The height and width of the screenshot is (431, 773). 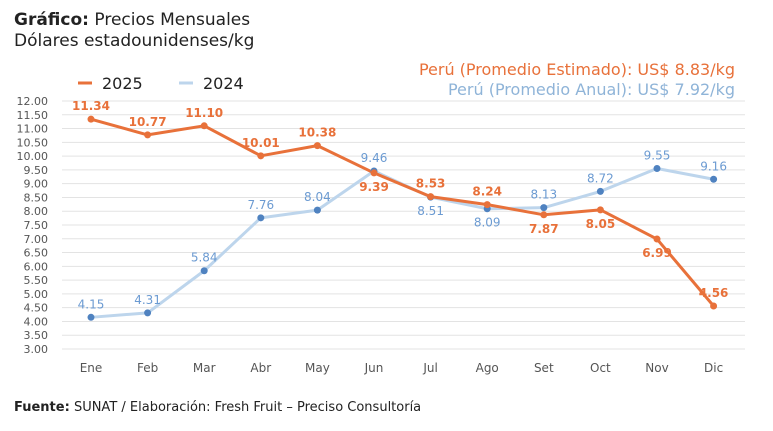 What do you see at coordinates (36, 239) in the screenshot?
I see `y-tick-label: 7.00` at bounding box center [36, 239].